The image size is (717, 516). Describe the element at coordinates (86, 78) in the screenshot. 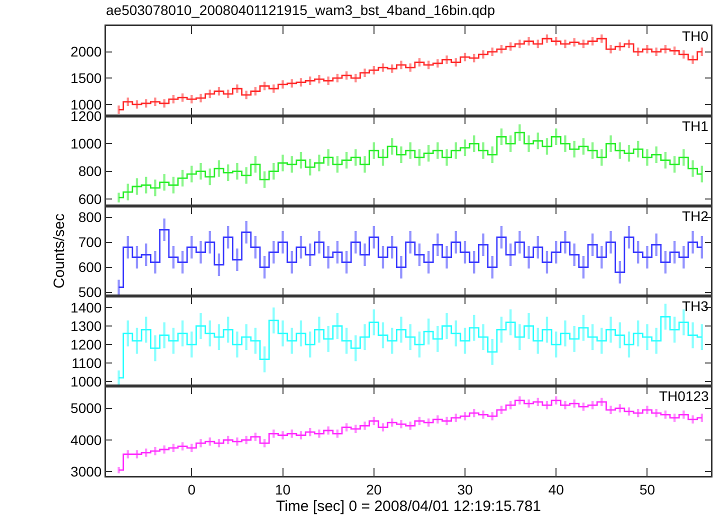

I see `y-tick-label: 1500` at that location.